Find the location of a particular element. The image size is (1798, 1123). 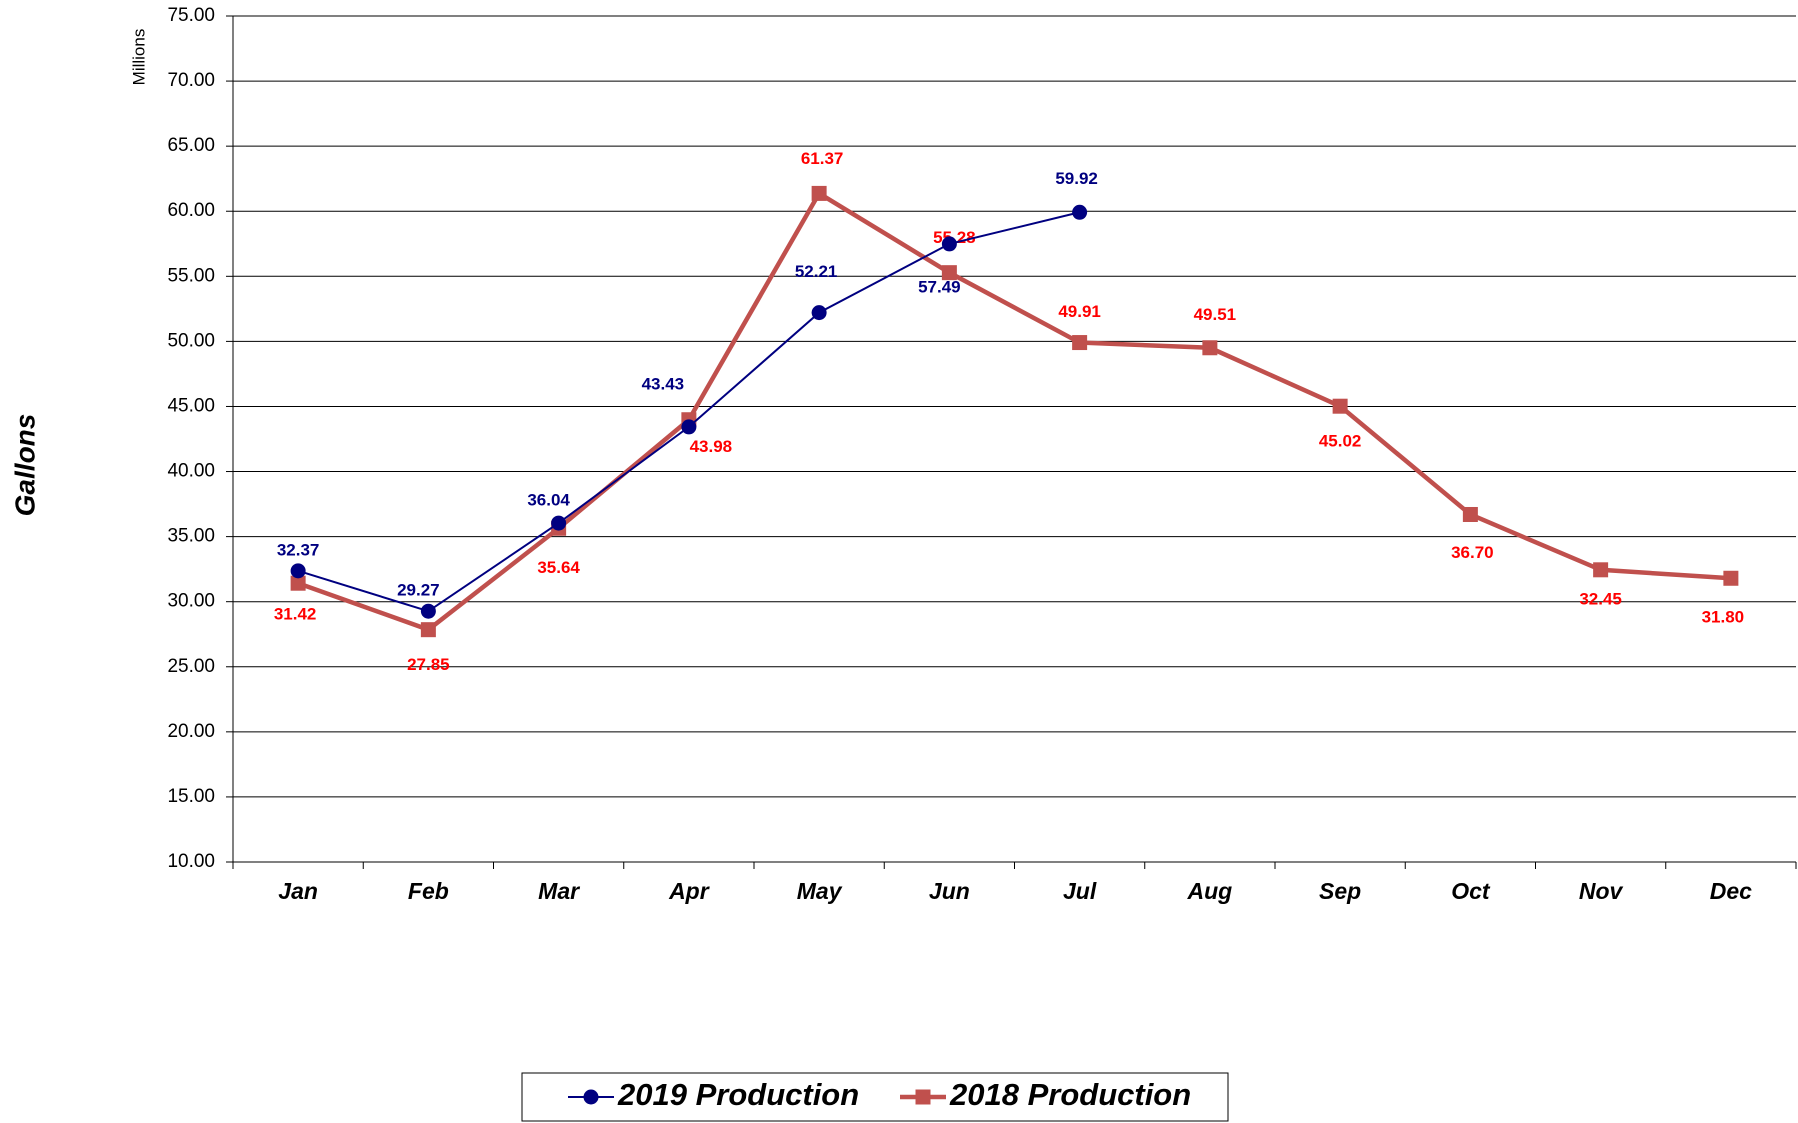

x-tick-label: Feb is located at coordinates (428, 891).